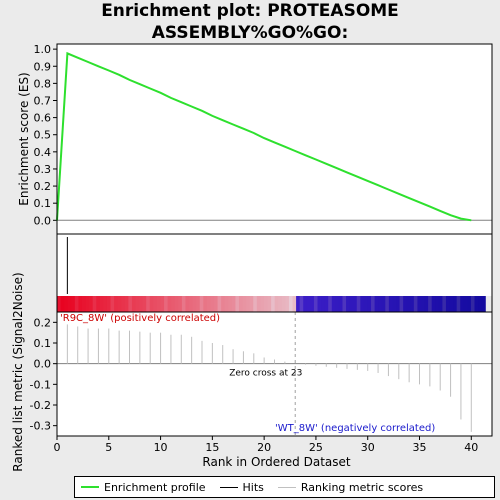 Image resolution: width=500 pixels, height=500 pixels. Describe the element at coordinates (18, 371) in the screenshot. I see `metric-ylabel: Ranked list metric (Signal2Noise)` at that location.